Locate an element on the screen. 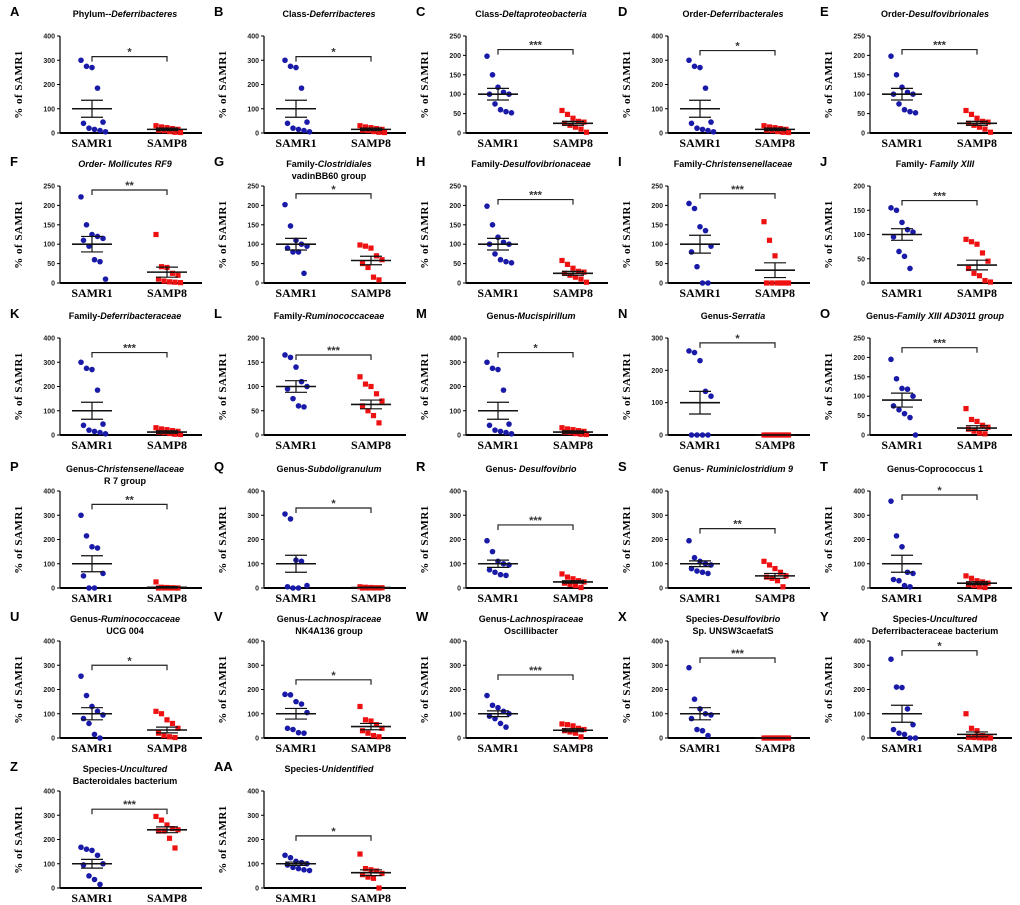  panel-letter: L is located at coordinates (218, 313).